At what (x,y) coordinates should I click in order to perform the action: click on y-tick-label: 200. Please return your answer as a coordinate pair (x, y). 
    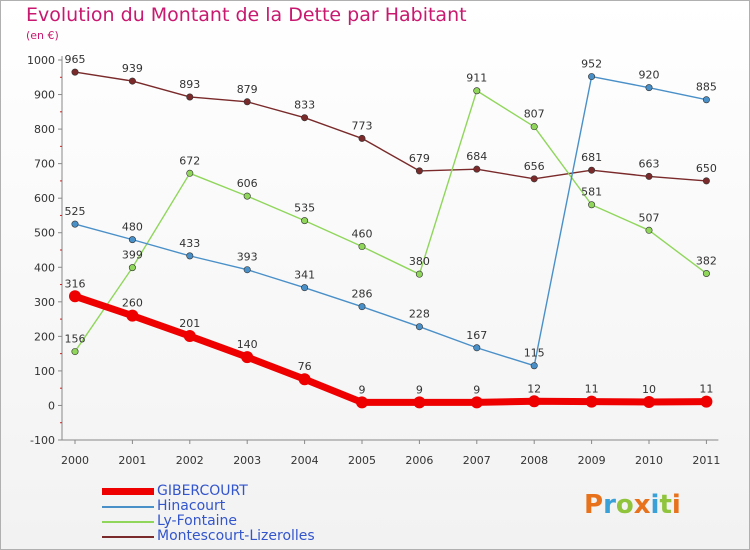
    Looking at the image, I should click on (44, 336).